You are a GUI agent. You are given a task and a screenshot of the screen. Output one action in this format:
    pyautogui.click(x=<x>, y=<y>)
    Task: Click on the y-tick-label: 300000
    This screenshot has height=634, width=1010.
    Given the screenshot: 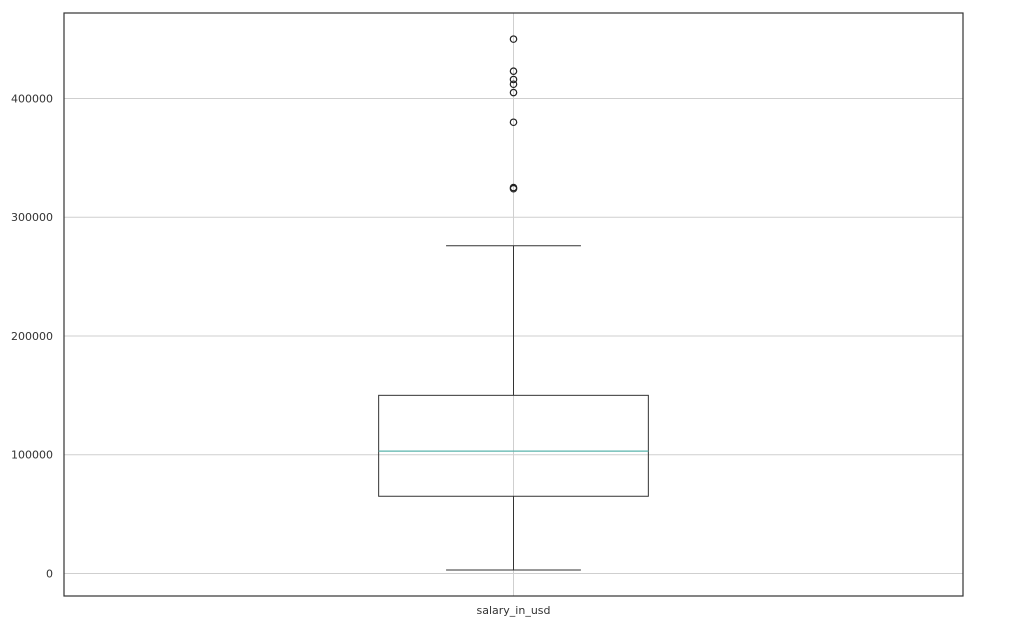 What is the action you would take?
    pyautogui.click(x=32, y=217)
    